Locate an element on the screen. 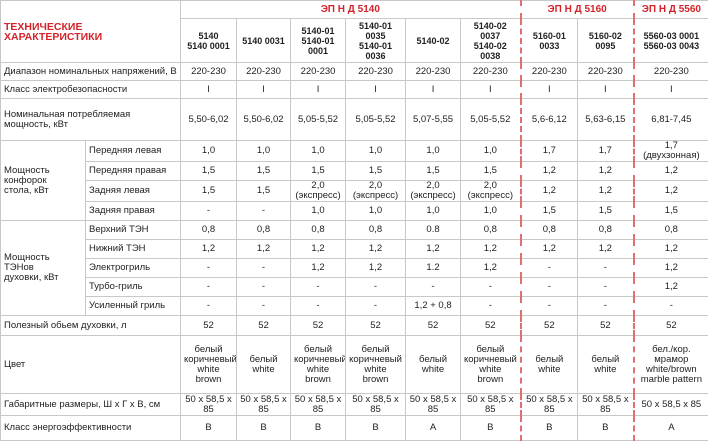  section-label: Мощность ТЭНов духовки, кВт is located at coordinates (43, 268).